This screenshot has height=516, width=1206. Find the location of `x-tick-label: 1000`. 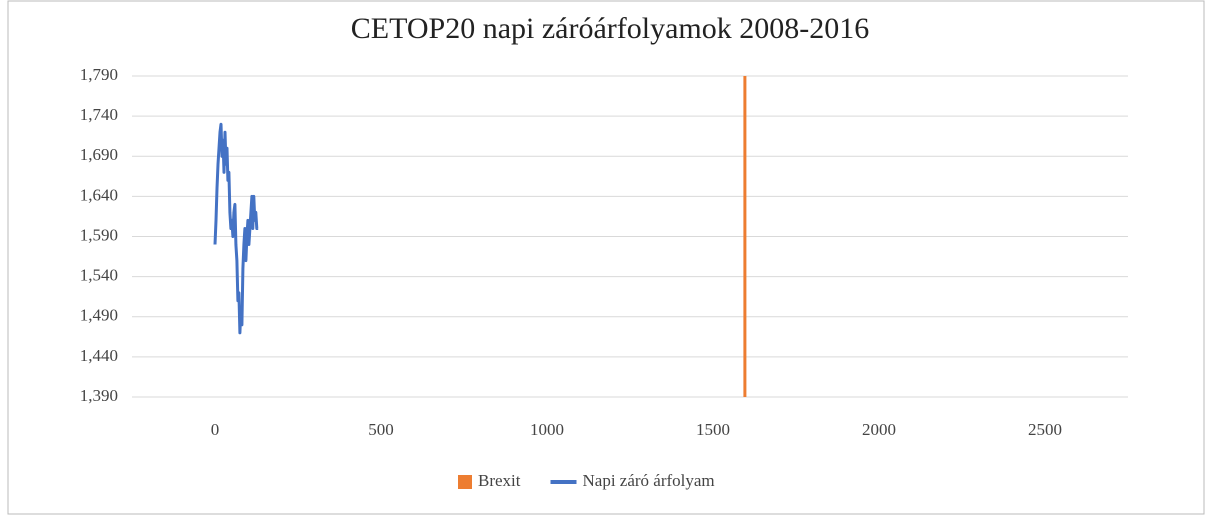

x-tick-label: 1000 is located at coordinates (547, 429).